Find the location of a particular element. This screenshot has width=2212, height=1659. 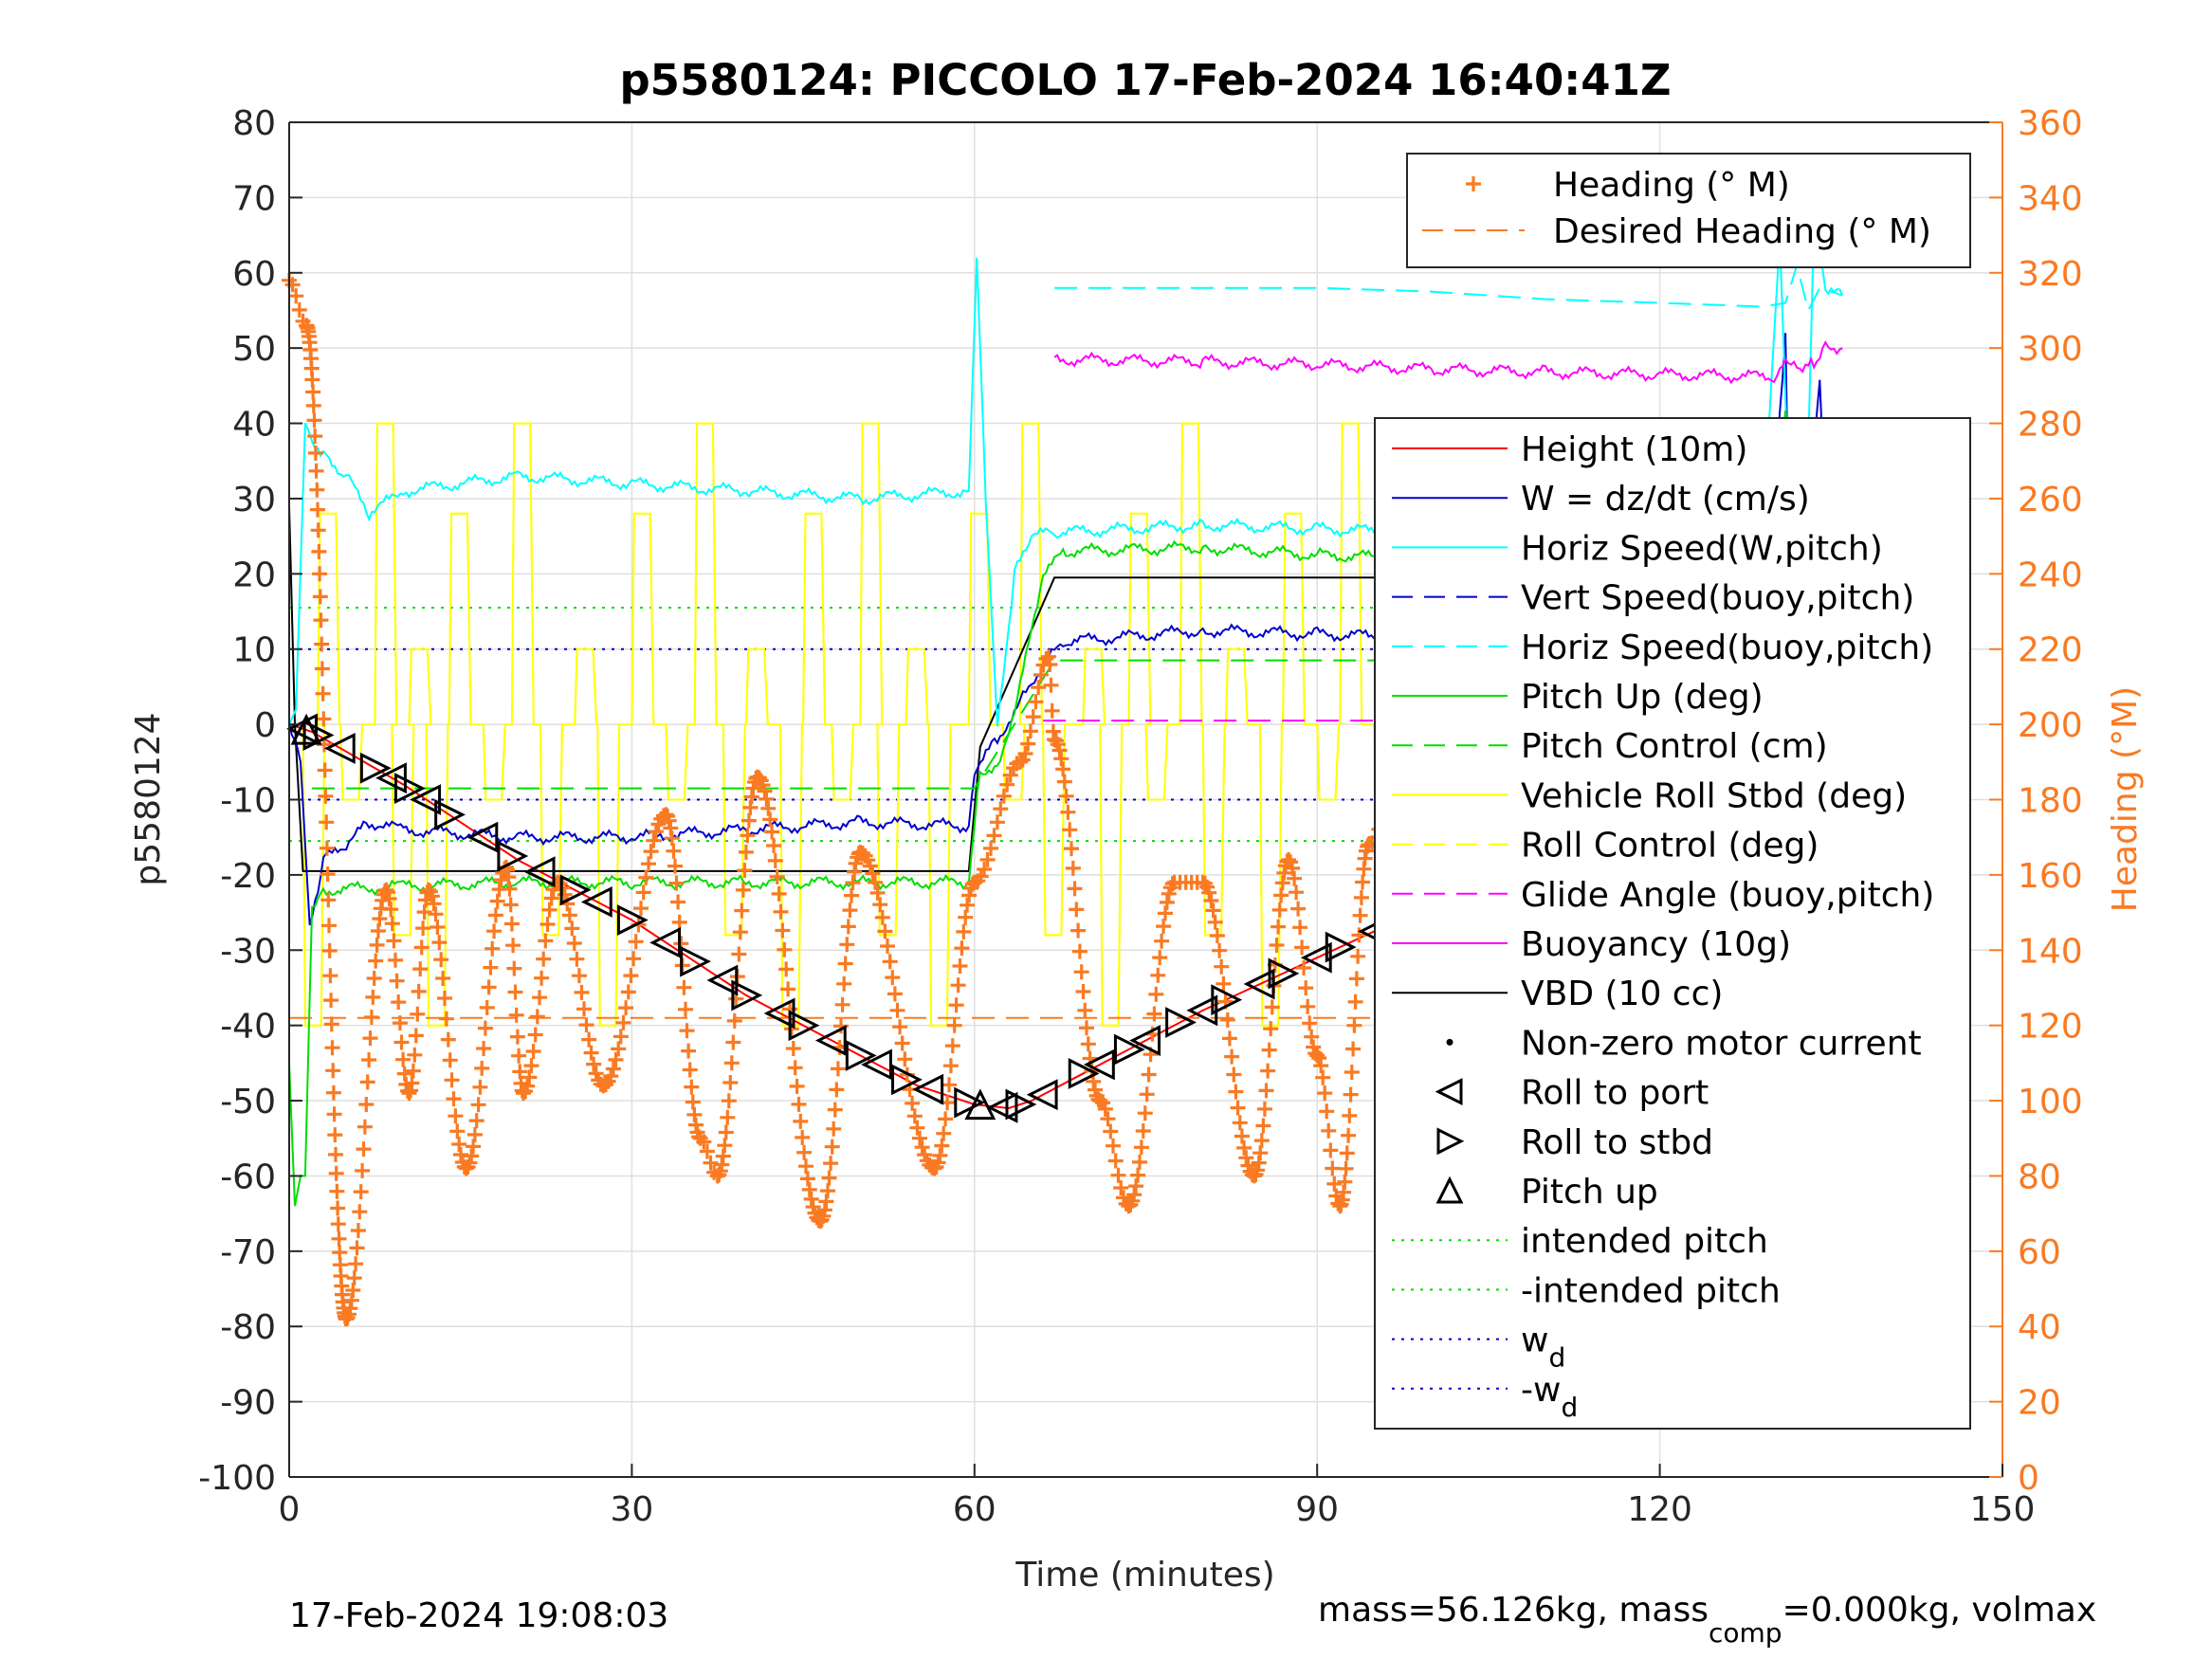

legend-label: Glide Angle (buoy,pitch) is located at coordinates (1727, 895).